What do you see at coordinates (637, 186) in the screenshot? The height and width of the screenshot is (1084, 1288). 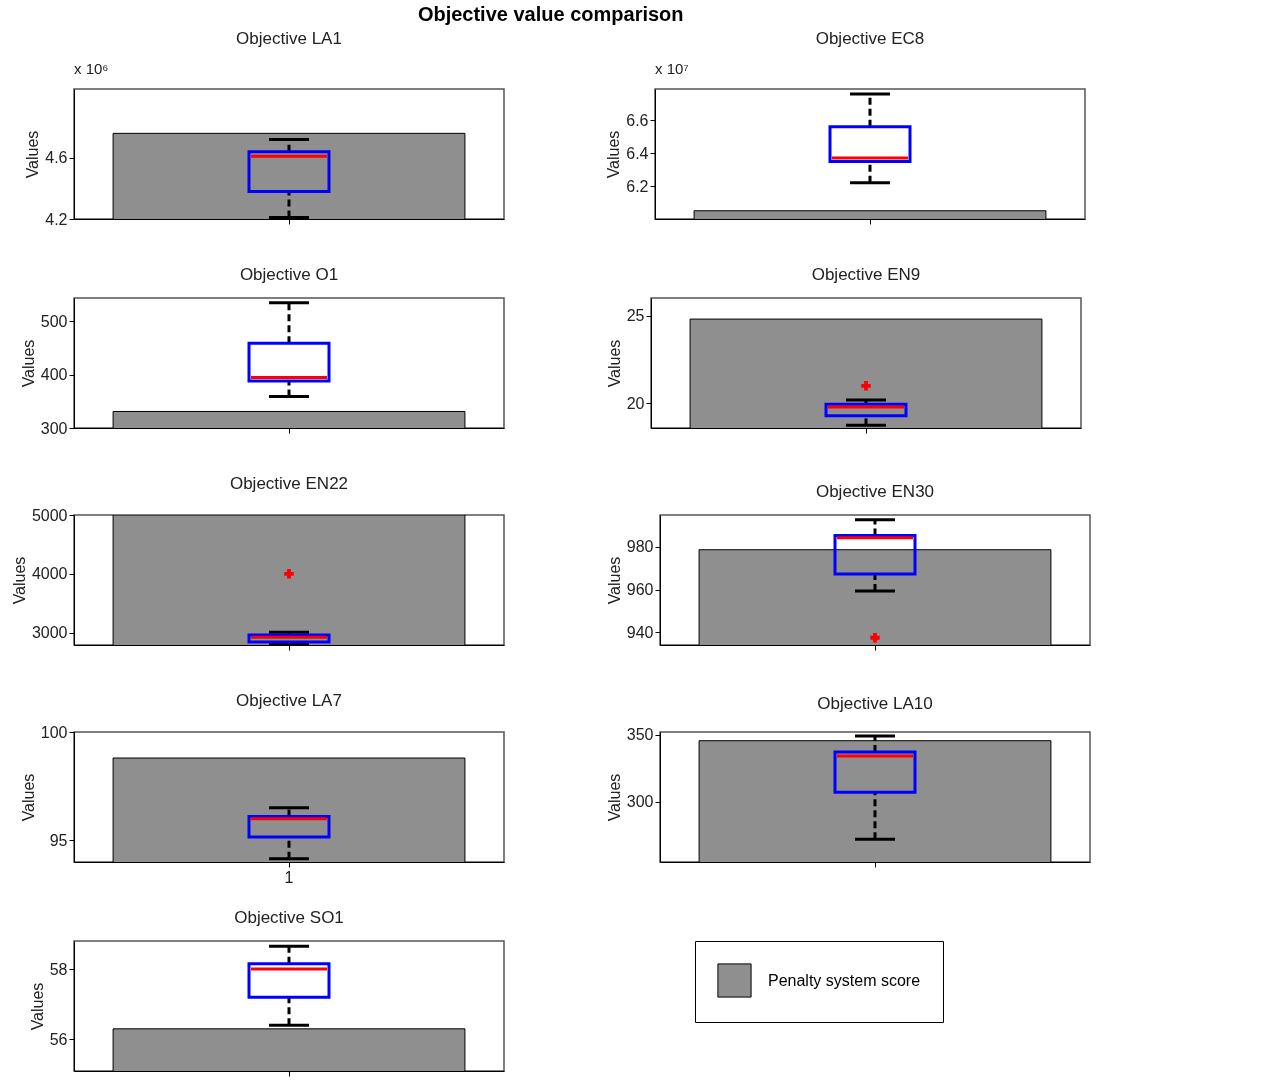 I see `y-tick-label: 6.2` at bounding box center [637, 186].